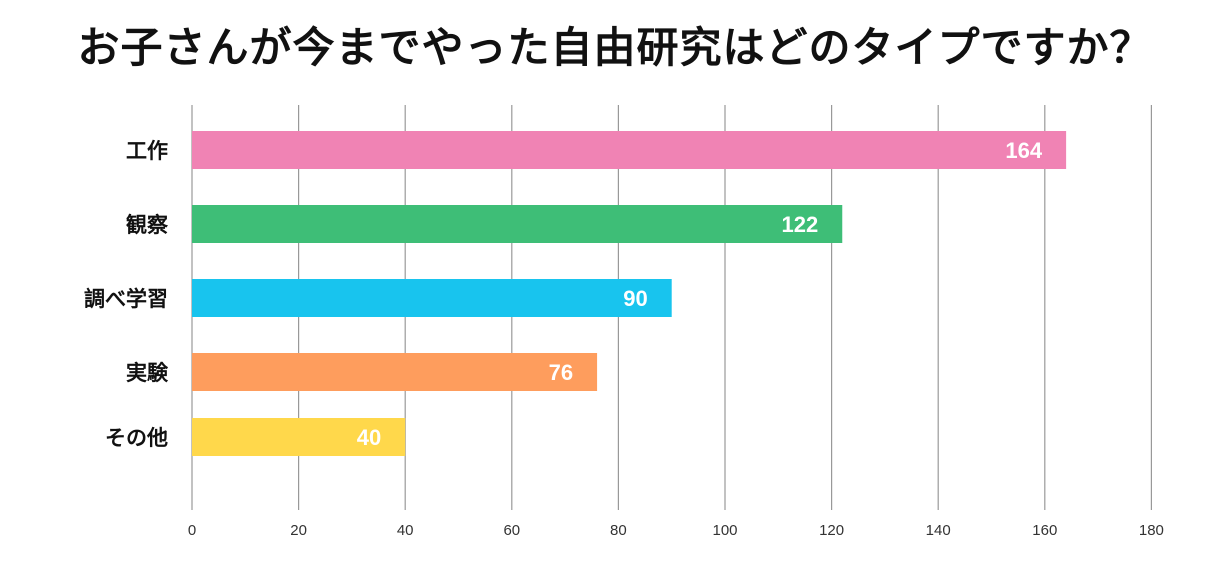 The image size is (1230, 562). What do you see at coordinates (147, 373) in the screenshot?
I see `category-label-3: 実験` at bounding box center [147, 373].